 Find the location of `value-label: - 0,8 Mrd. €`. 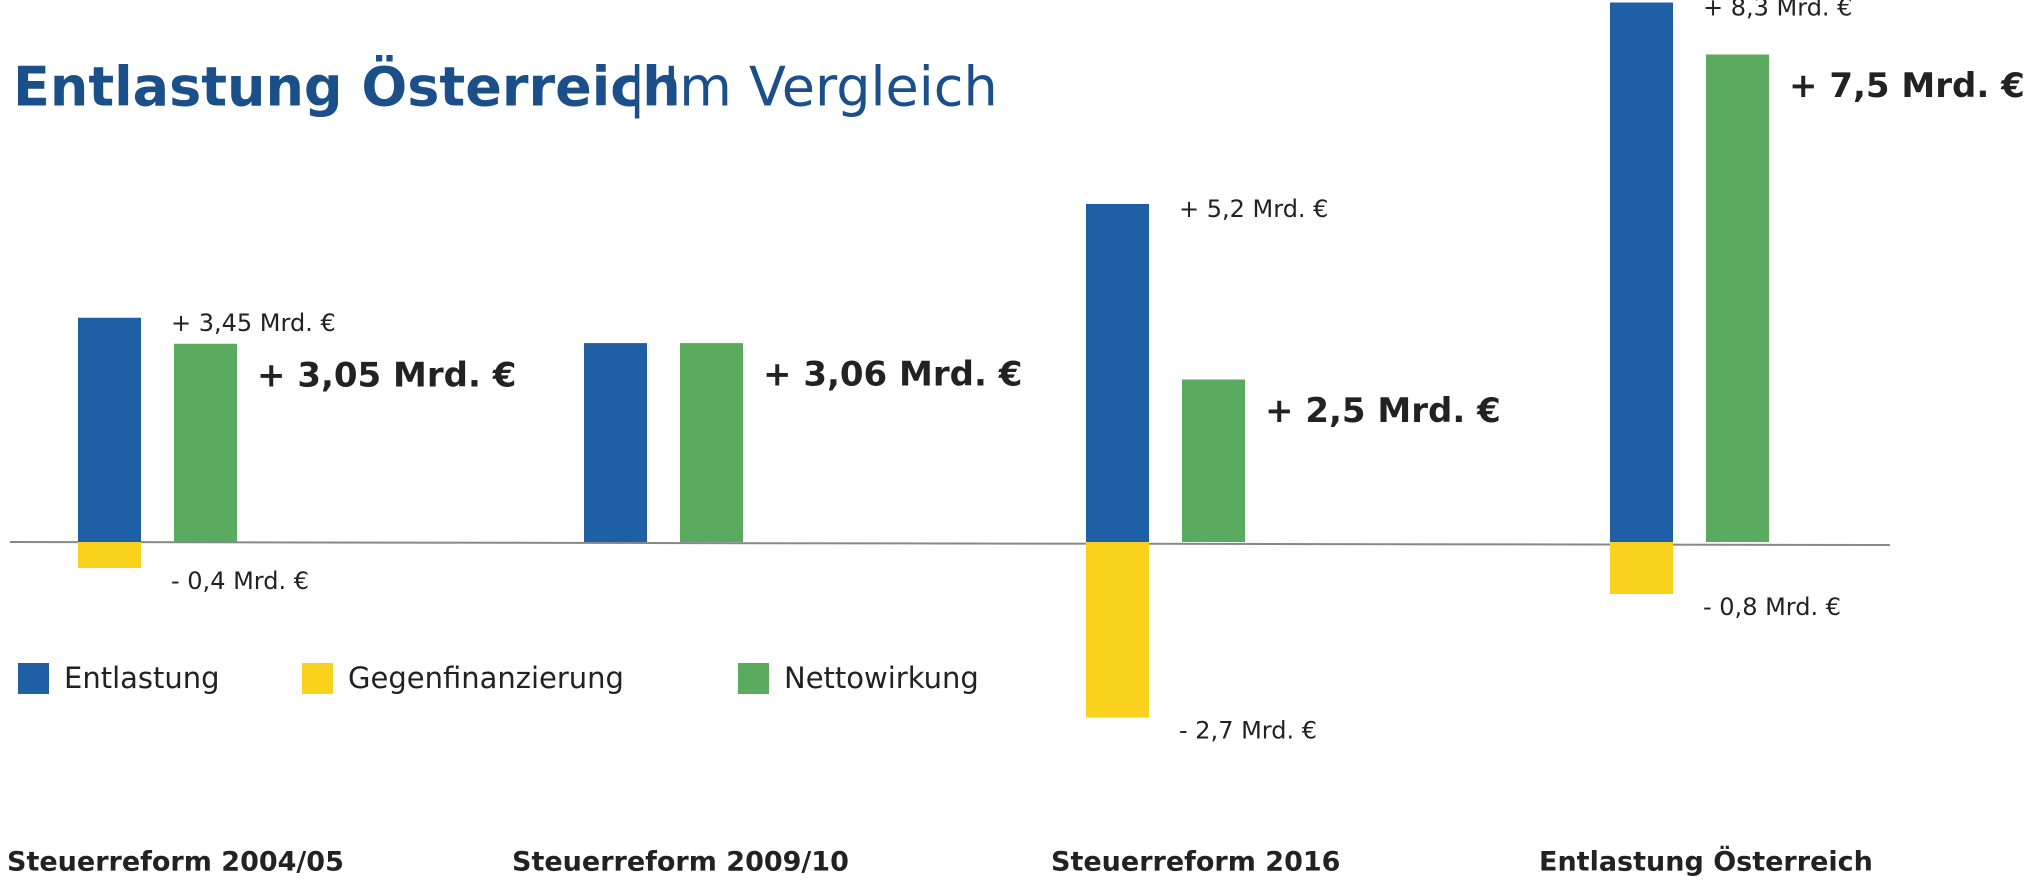

value-label: - 0,8 Mrd. € is located at coordinates (1772, 607).